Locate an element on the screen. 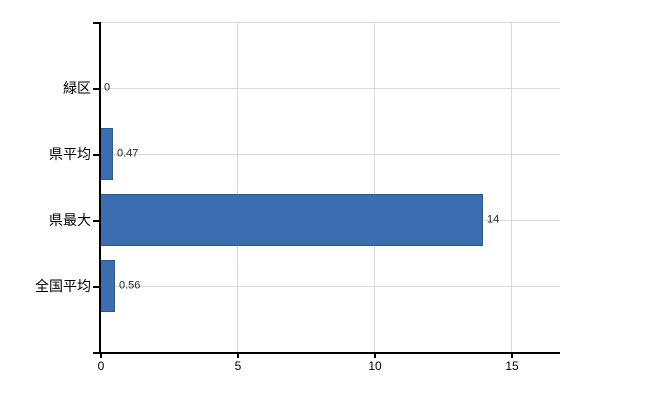 This screenshot has width=650, height=400. category-label: 県平均 is located at coordinates (70, 154).